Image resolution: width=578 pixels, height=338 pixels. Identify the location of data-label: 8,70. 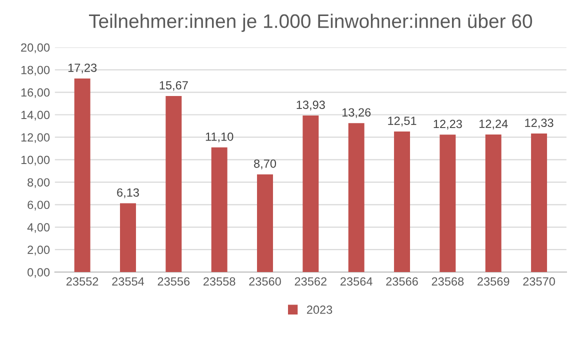
(265, 164).